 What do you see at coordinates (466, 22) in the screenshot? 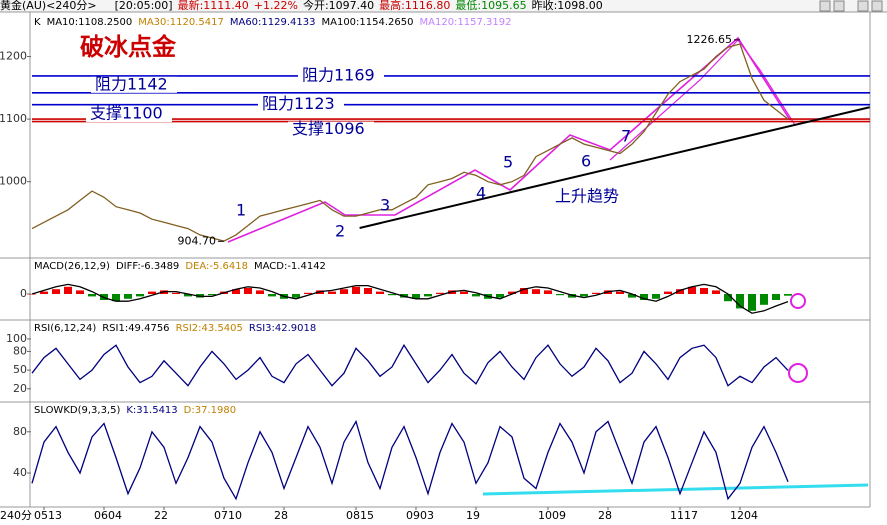
I see `panel-header: MA120:1157.3192` at bounding box center [466, 22].